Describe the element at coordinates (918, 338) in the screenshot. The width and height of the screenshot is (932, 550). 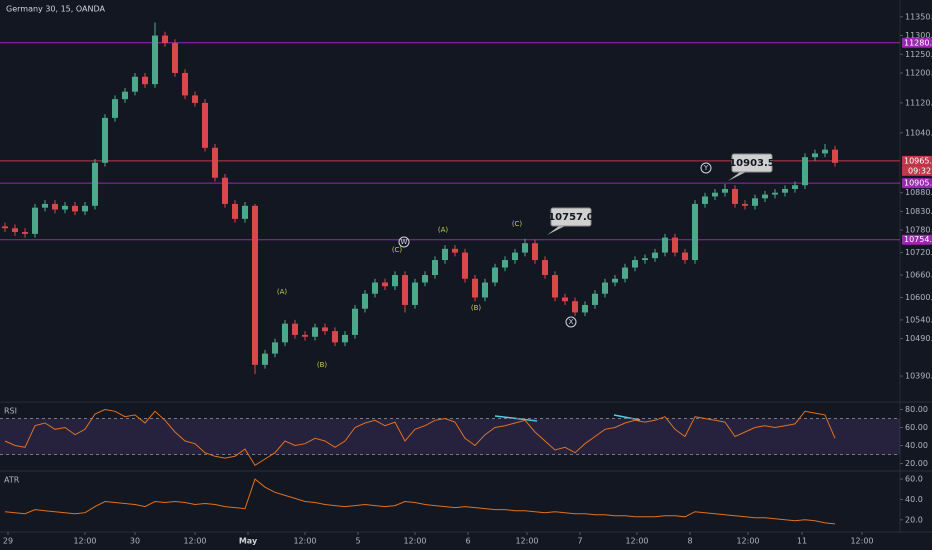
I see `y-tick-label: 10490.0` at that location.